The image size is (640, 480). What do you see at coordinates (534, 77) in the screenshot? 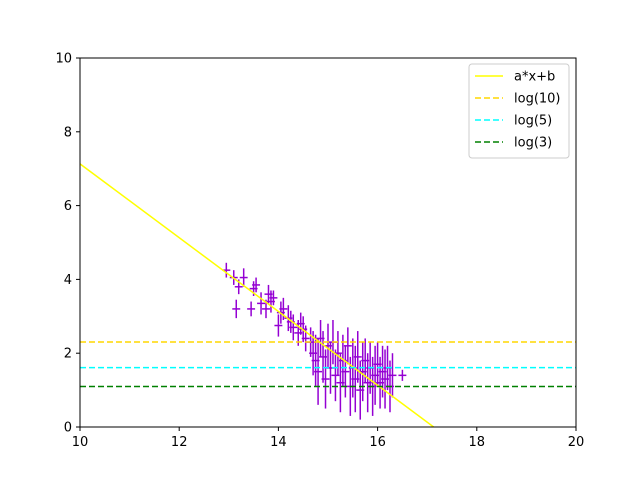
I see `legend-label: a*x+b` at bounding box center [534, 77].